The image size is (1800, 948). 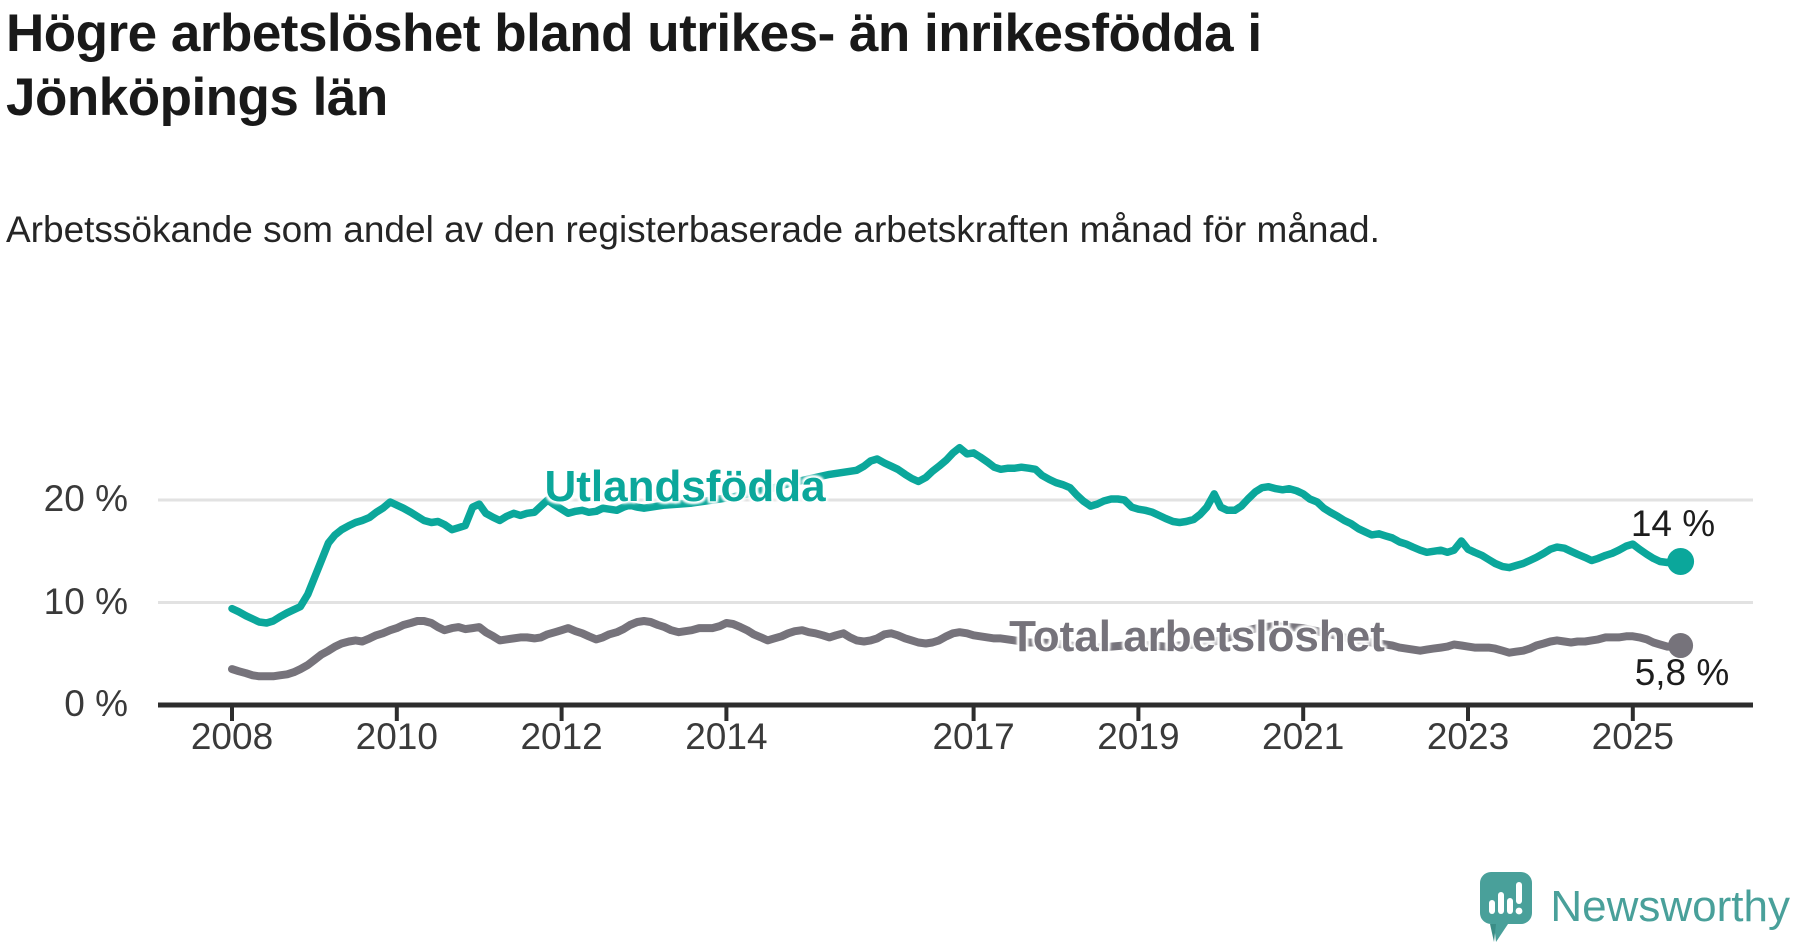 What do you see at coordinates (1197, 636) in the screenshot?
I see `series-label-total-arbetsloshet: Total arbetslöshet` at bounding box center [1197, 636].